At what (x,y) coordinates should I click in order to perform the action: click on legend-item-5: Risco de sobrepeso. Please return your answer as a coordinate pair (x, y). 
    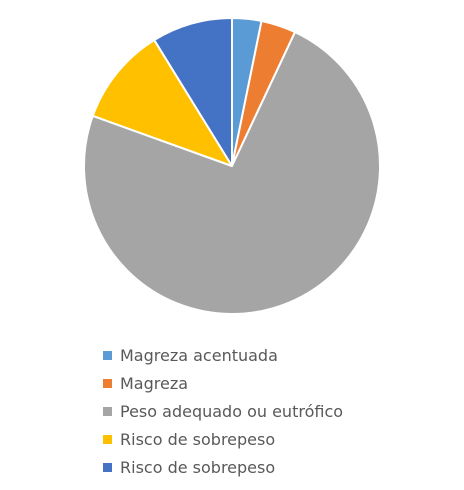
    Looking at the image, I should click on (223, 467).